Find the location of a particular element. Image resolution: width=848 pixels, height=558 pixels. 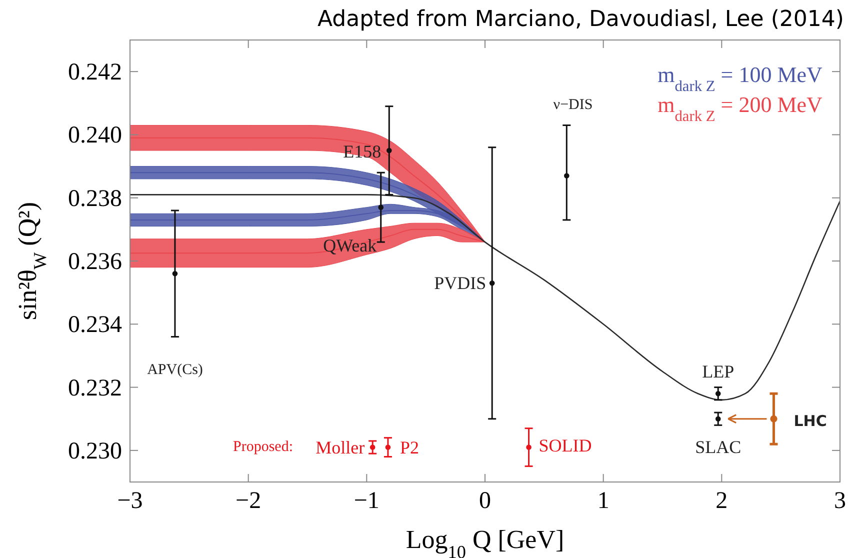

text: m$_{dark Z}$ = 100 MeV is located at coordinates (740, 78).